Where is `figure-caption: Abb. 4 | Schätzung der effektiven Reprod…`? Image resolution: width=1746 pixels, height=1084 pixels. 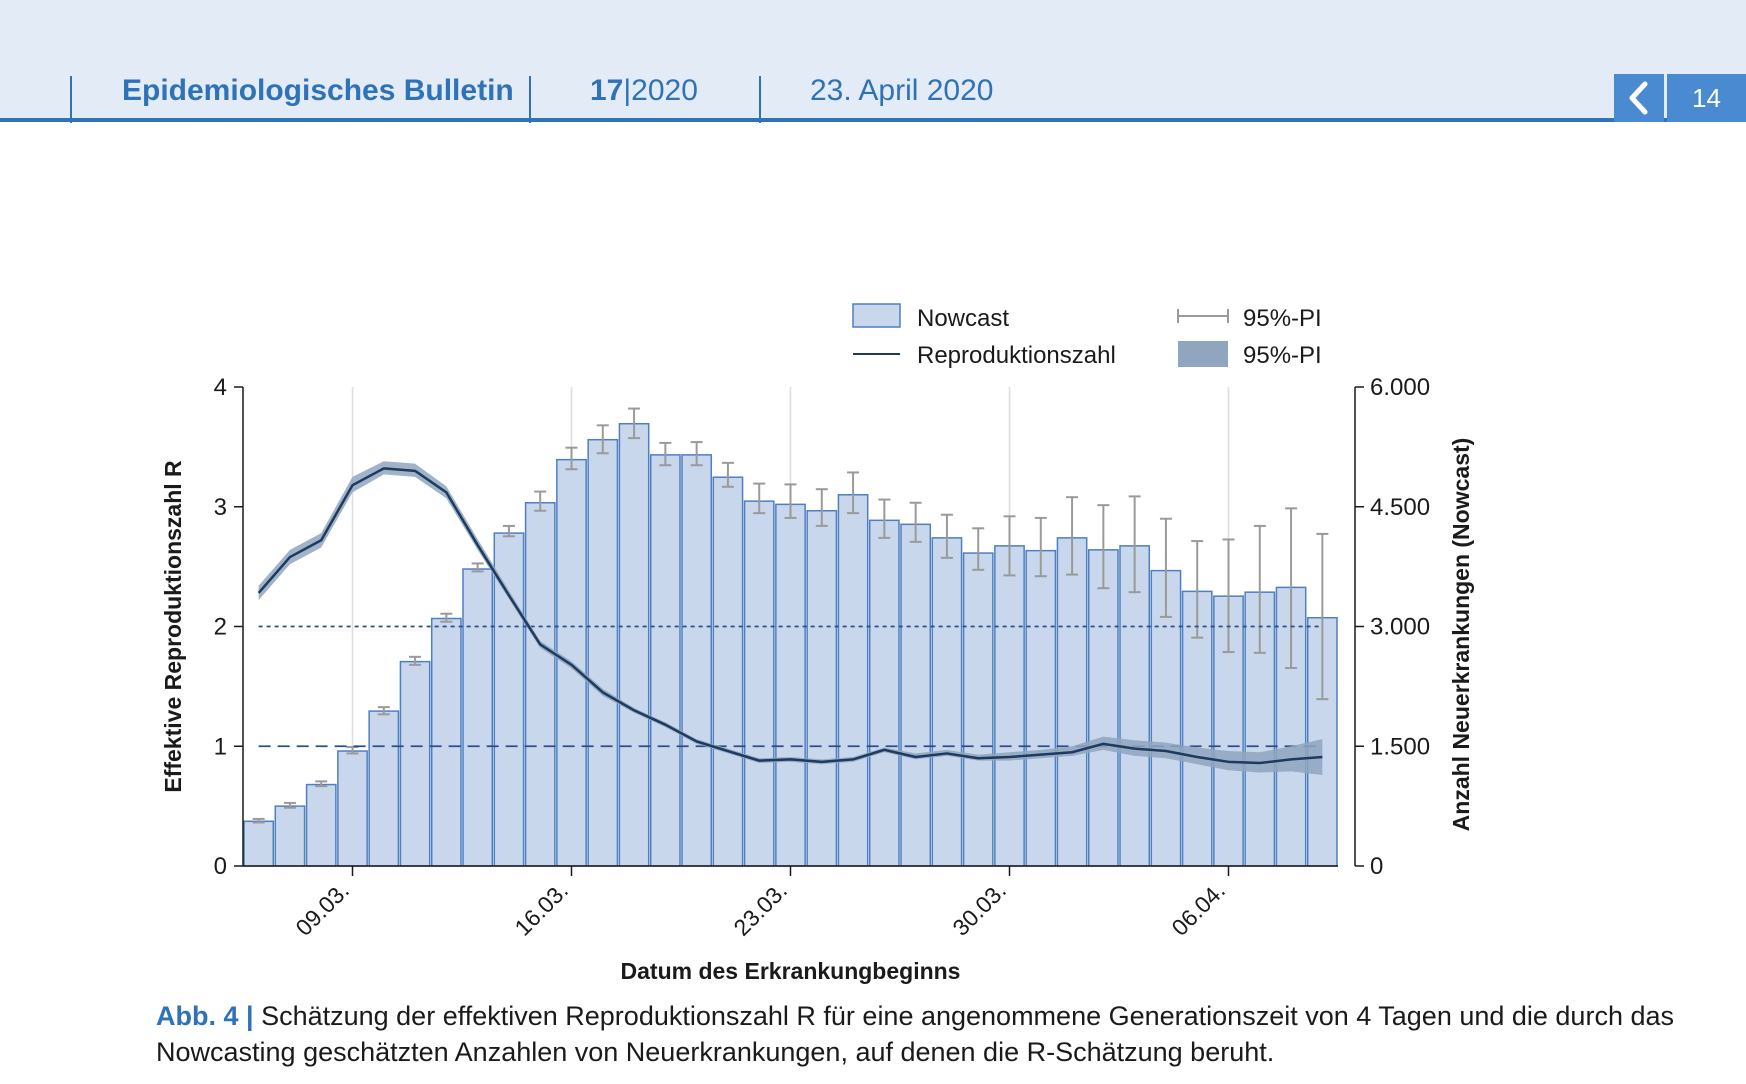
figure-caption: Abb. 4 | Schätzung der effektiven Reprod… is located at coordinates (936, 1034).